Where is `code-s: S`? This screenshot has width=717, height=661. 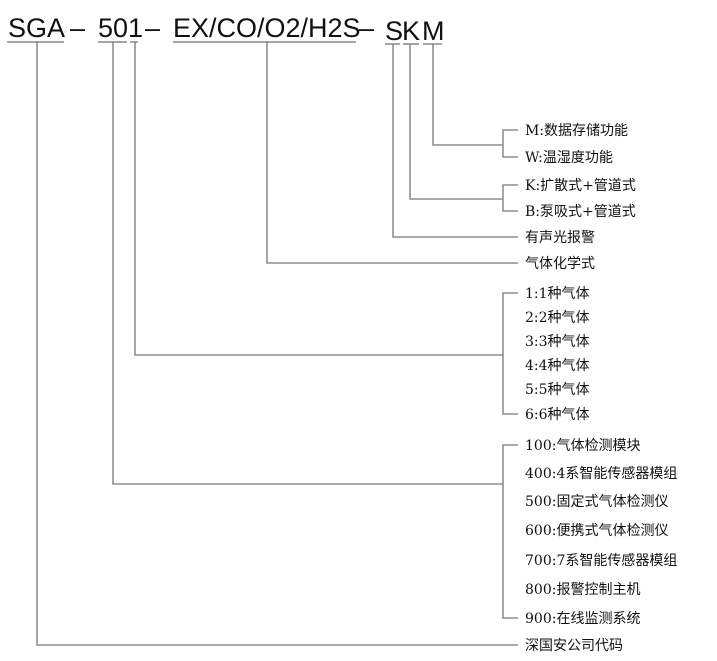 code-s: S is located at coordinates (394, 31).